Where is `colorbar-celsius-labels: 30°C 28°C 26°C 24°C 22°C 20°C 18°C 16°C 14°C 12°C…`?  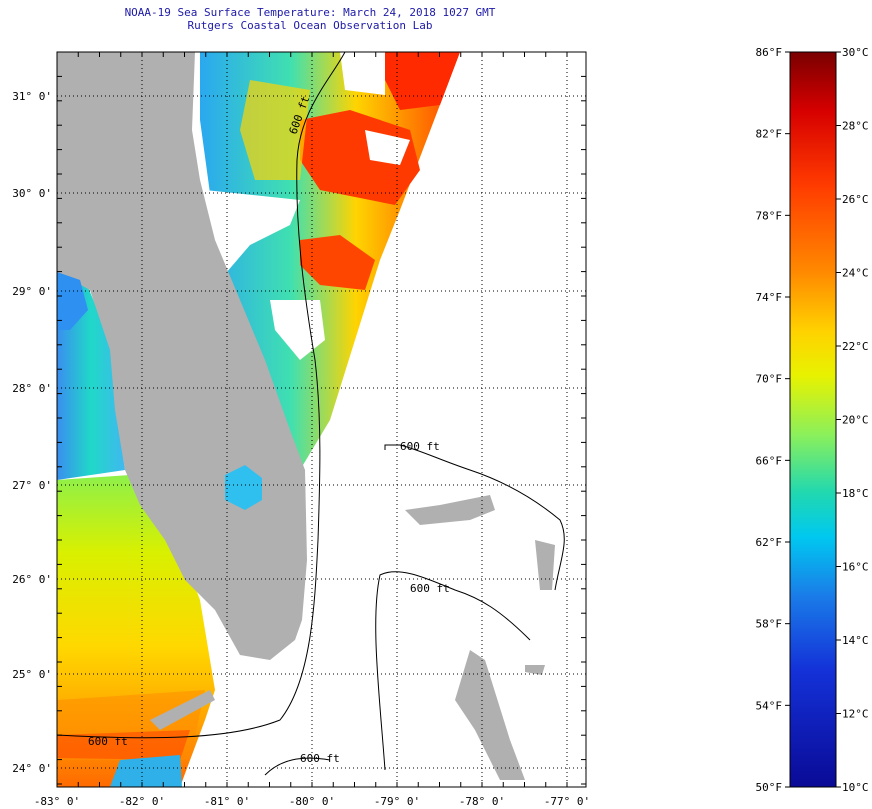
colorbar-celsius-labels: 30°C 28°C 26°C 24°C 22°C 20°C 18°C 16°C 14°C 12°C… is located at coordinates (855, 420).